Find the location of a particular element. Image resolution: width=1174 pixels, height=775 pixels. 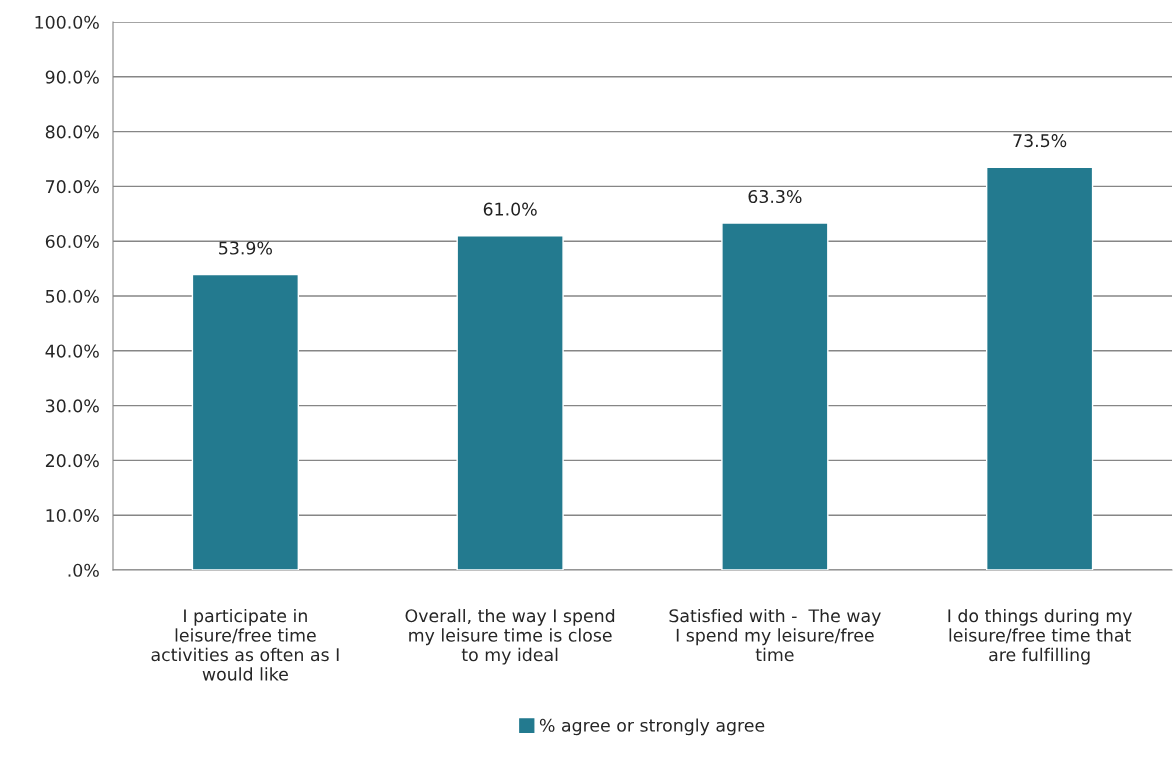

x-tick-label: I do things during my leisure/free time that are fulfilling is located at coordinates (1040, 636).